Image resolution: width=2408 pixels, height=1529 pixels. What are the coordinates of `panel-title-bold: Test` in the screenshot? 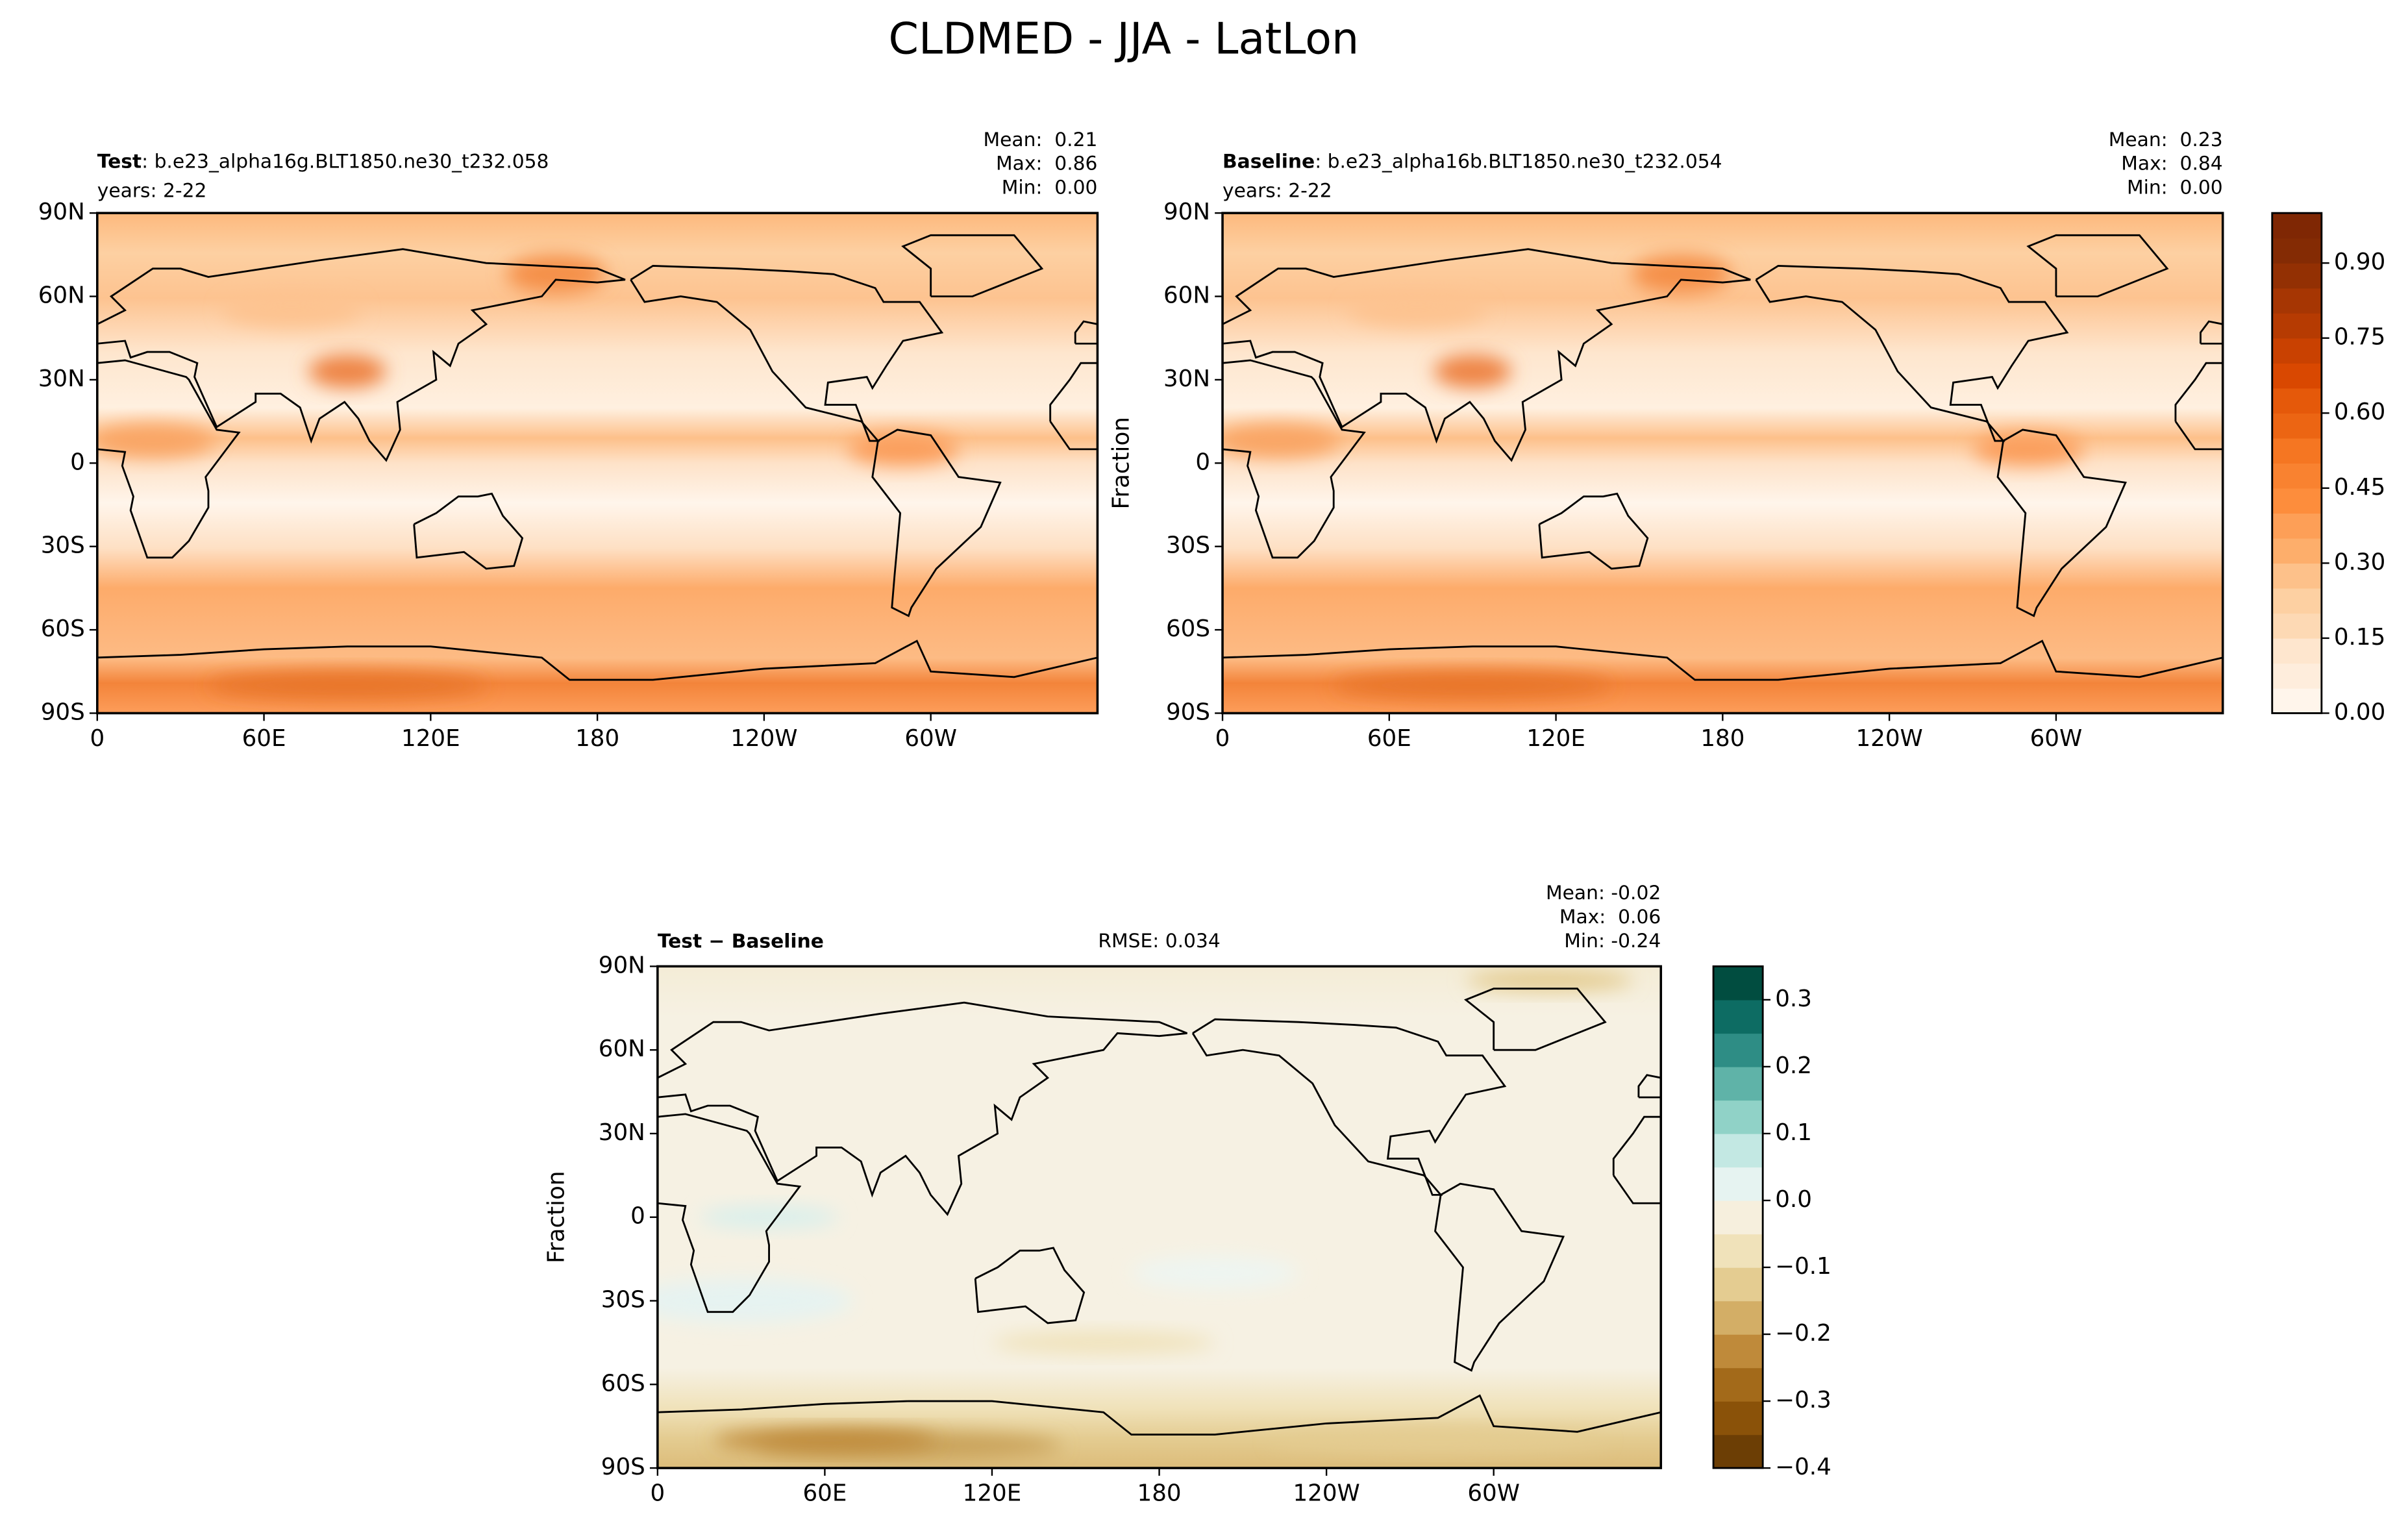 It's located at (119, 161).